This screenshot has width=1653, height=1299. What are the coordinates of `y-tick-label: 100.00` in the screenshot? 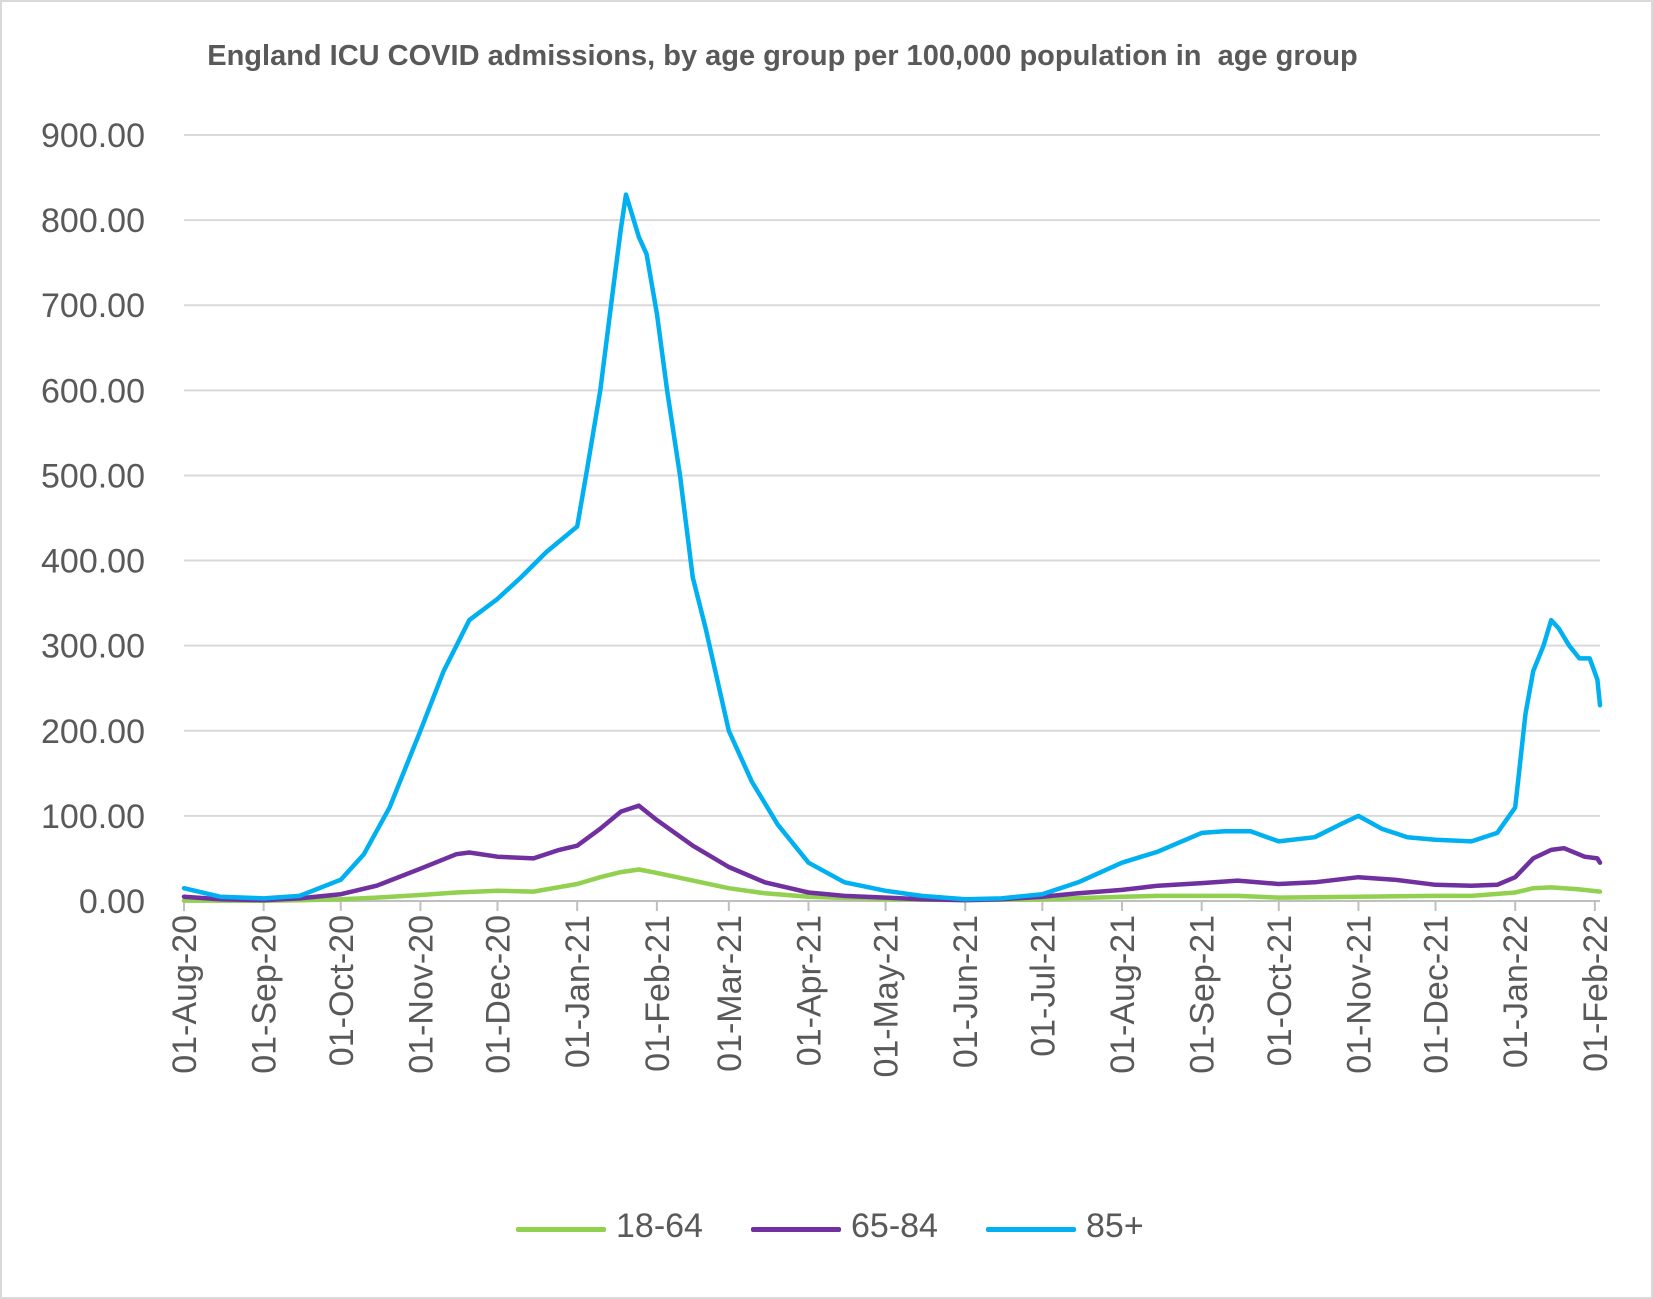 It's located at (93, 817).